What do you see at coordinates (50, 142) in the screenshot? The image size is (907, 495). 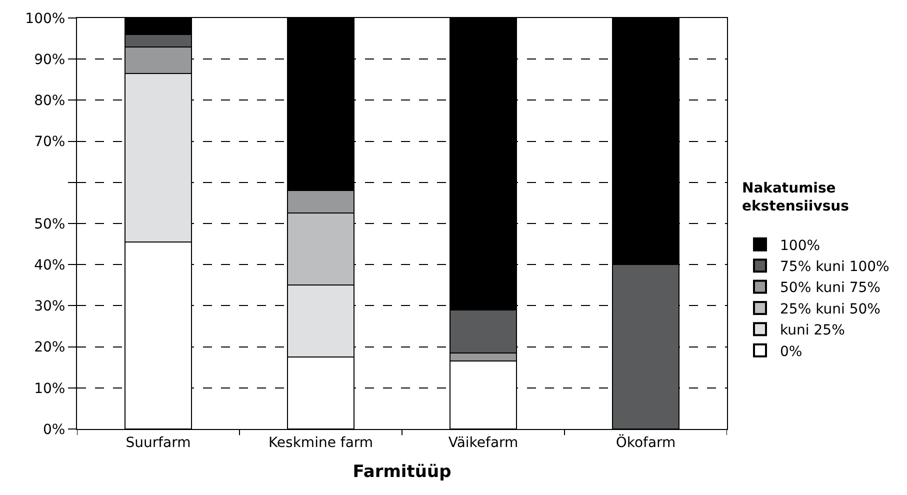 I see `y-tick-label: 70%` at bounding box center [50, 142].